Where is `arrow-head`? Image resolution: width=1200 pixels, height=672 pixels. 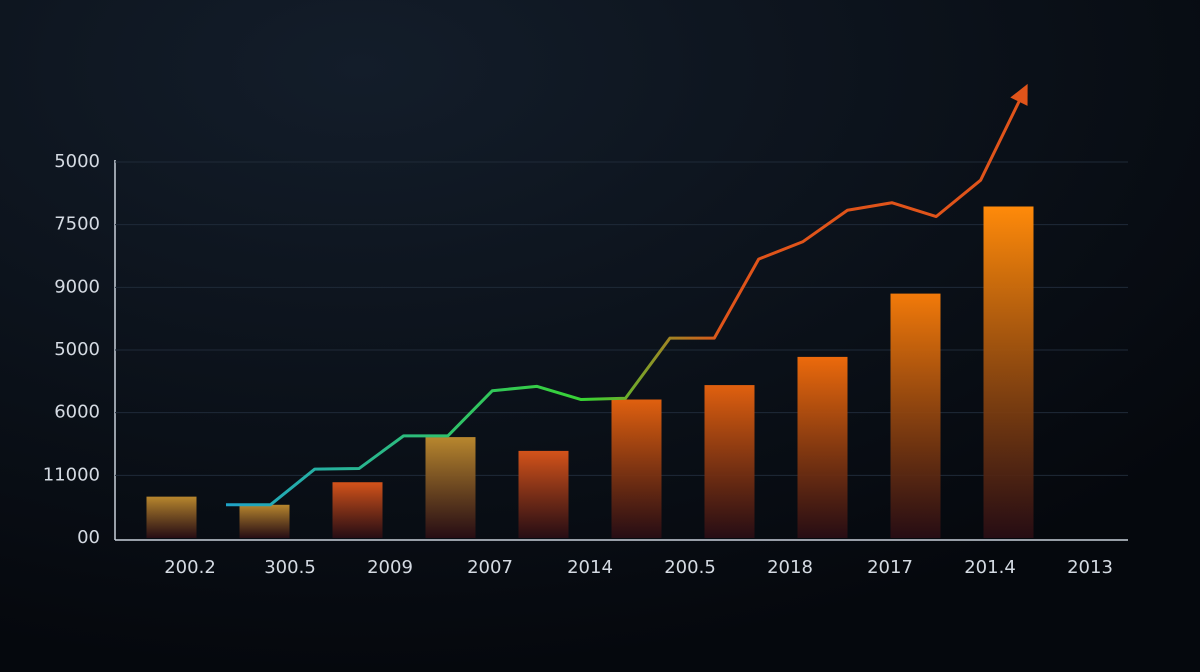
arrow-head is located at coordinates (1019, 94).